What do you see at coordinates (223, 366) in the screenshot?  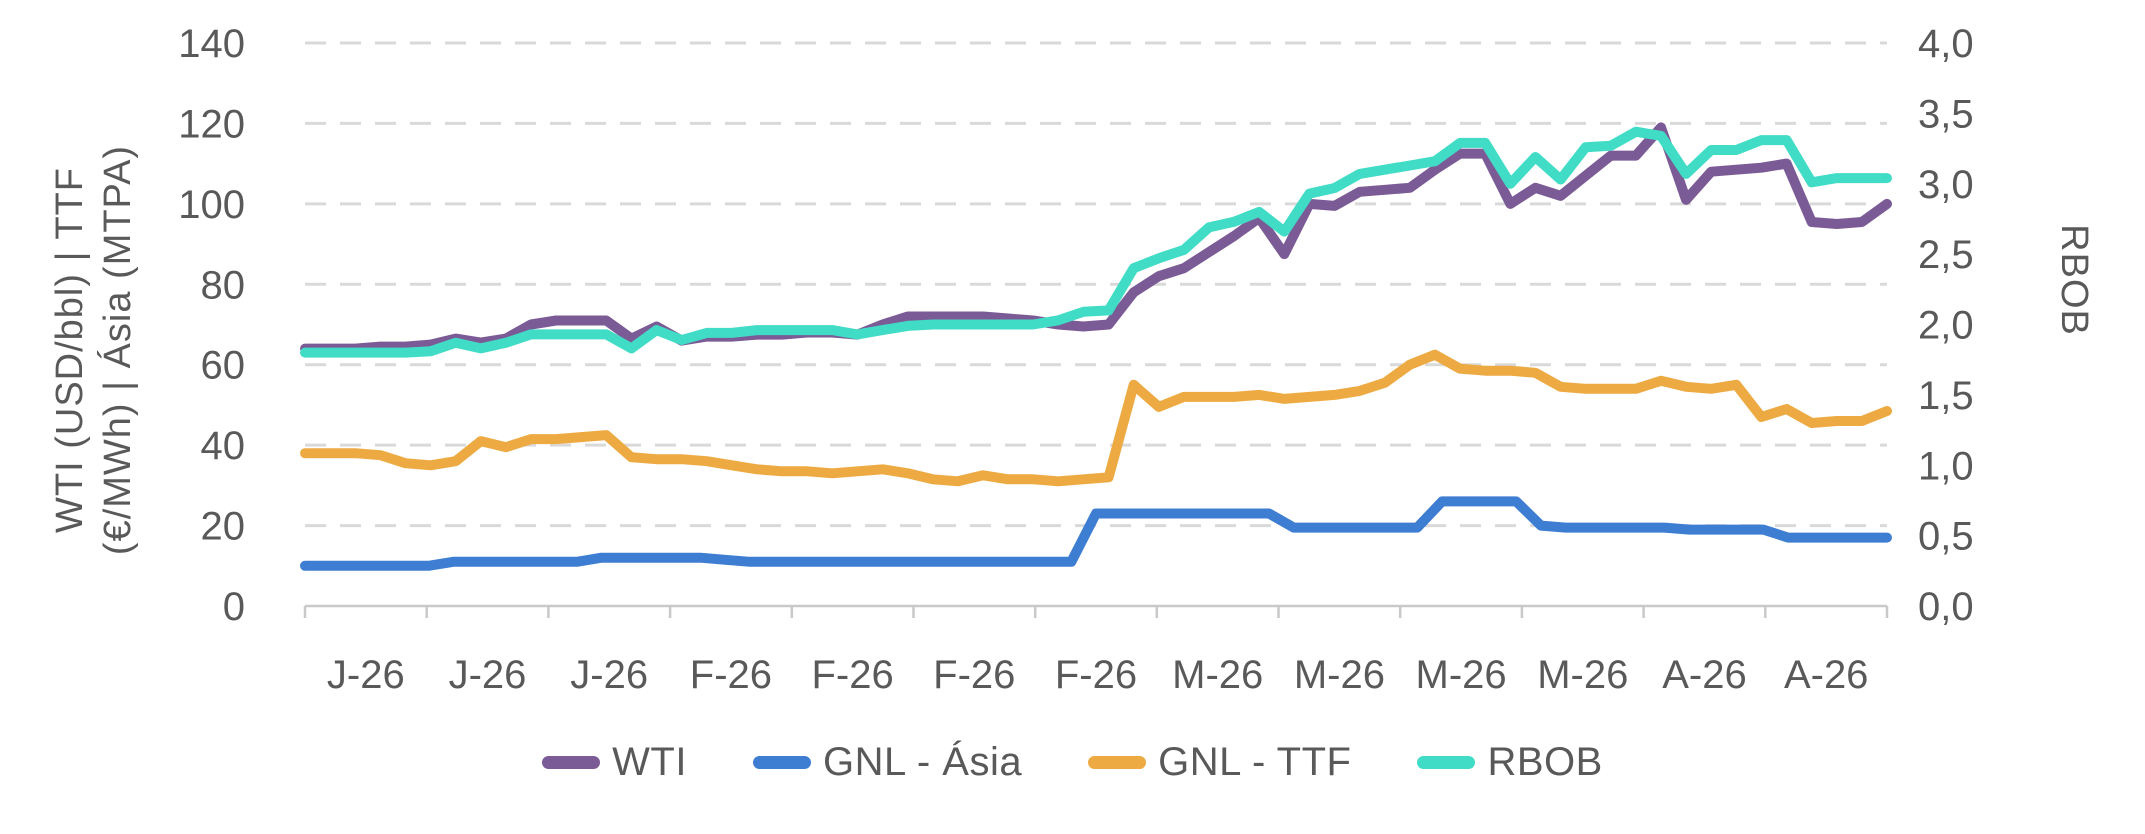 I see `y-axis-left-tick-label: 60` at bounding box center [223, 366].